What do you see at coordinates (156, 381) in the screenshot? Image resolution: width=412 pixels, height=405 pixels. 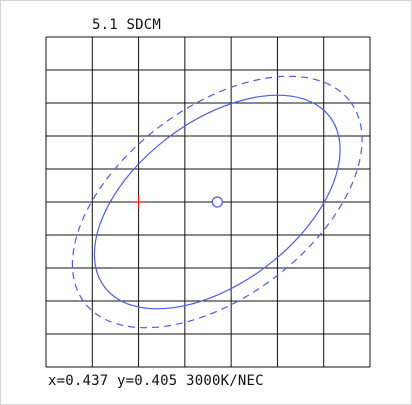 I see `coordinate-readout: x=0.437 y=0.405 3000K/NEC` at bounding box center [156, 381].